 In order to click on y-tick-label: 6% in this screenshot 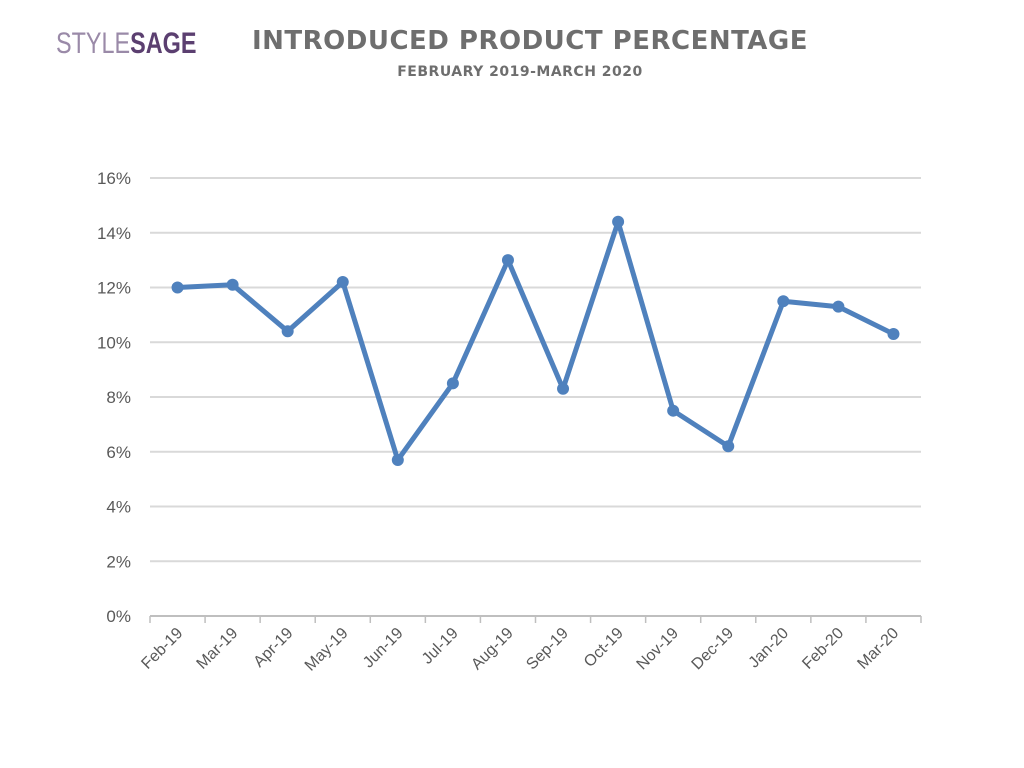, I will do `click(118, 452)`.